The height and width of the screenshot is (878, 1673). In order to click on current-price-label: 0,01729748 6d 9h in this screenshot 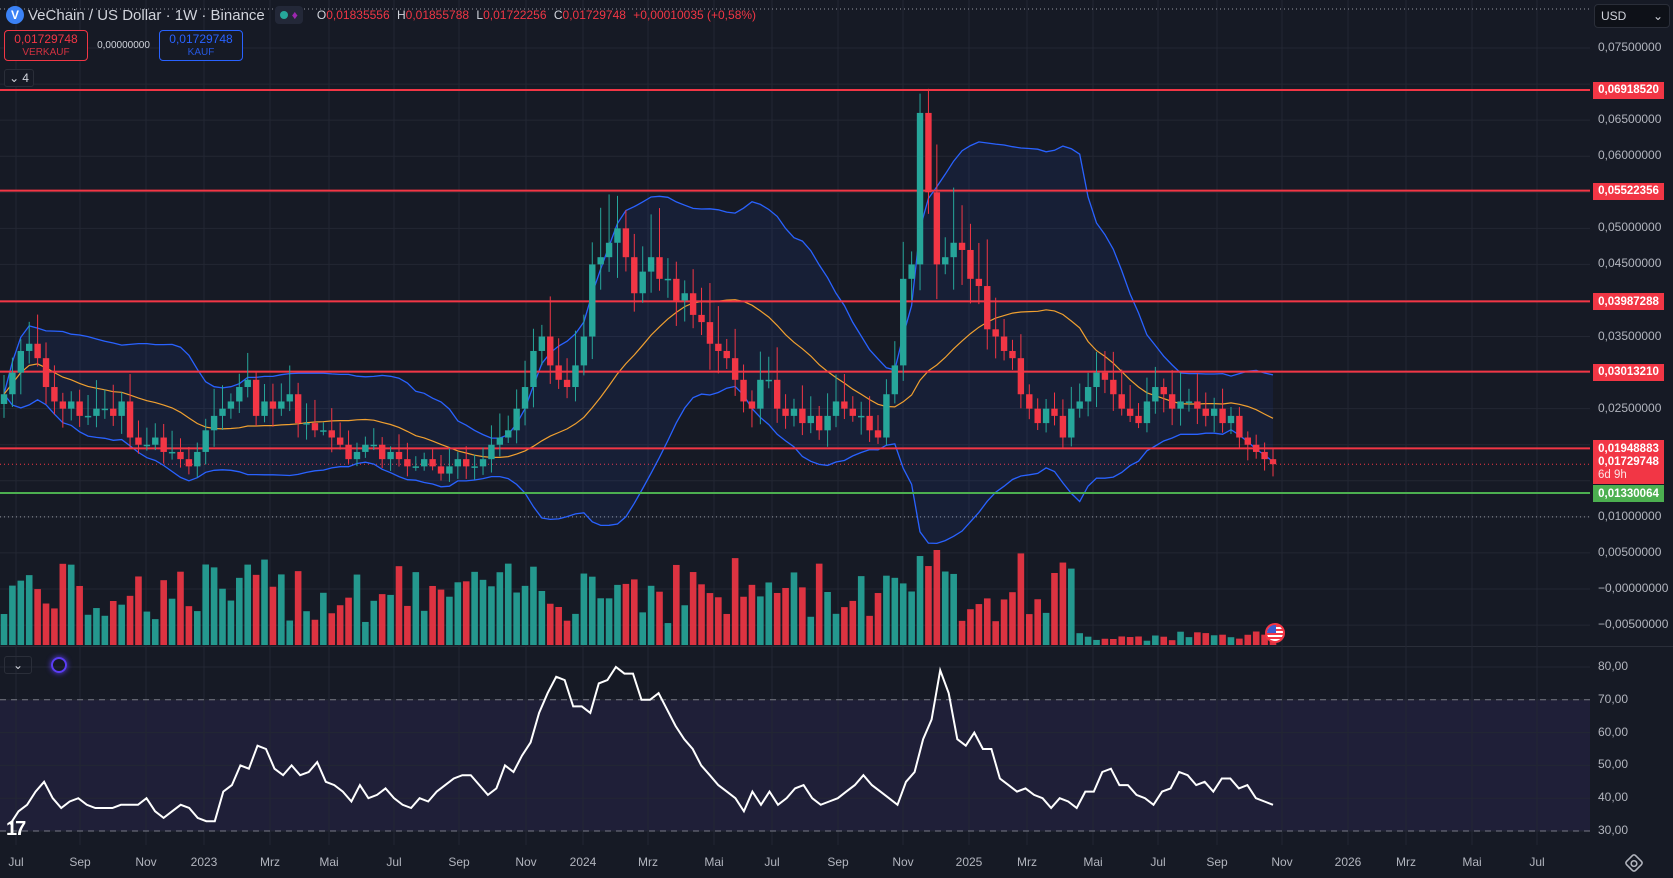, I will do `click(1628, 469)`.